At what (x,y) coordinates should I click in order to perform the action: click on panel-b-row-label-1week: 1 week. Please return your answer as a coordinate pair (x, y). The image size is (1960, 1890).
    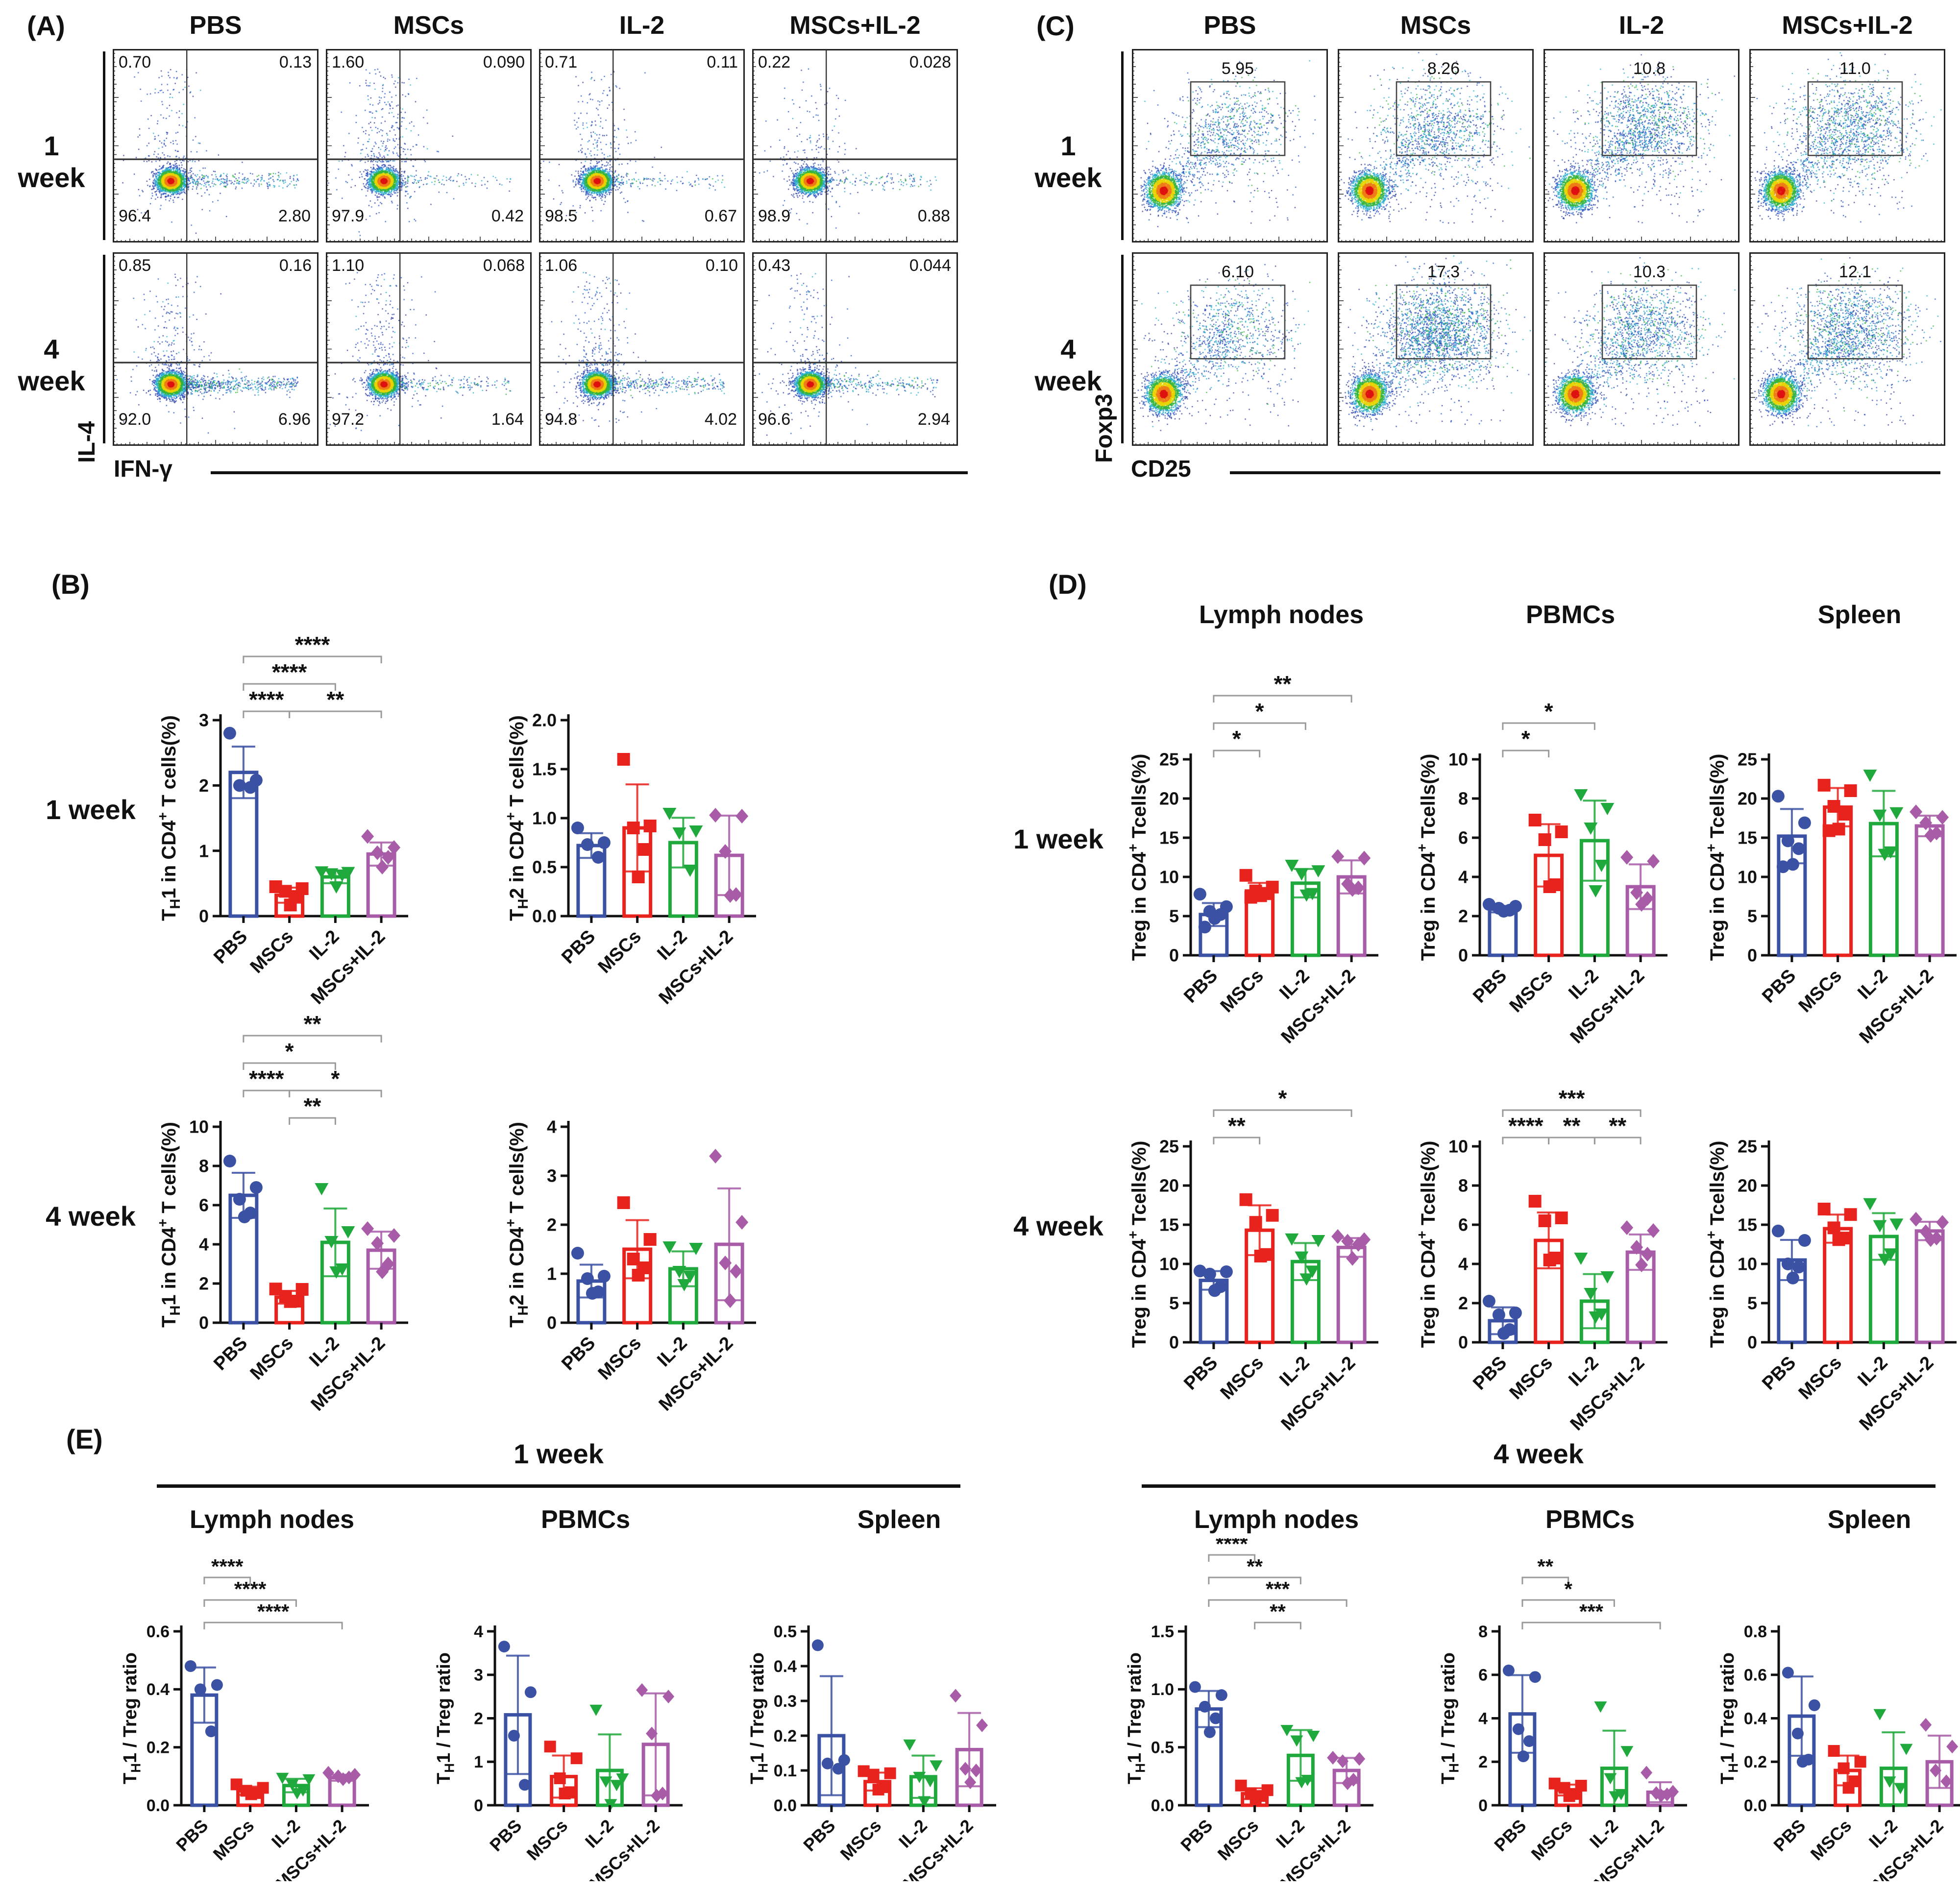
    Looking at the image, I should click on (91, 809).